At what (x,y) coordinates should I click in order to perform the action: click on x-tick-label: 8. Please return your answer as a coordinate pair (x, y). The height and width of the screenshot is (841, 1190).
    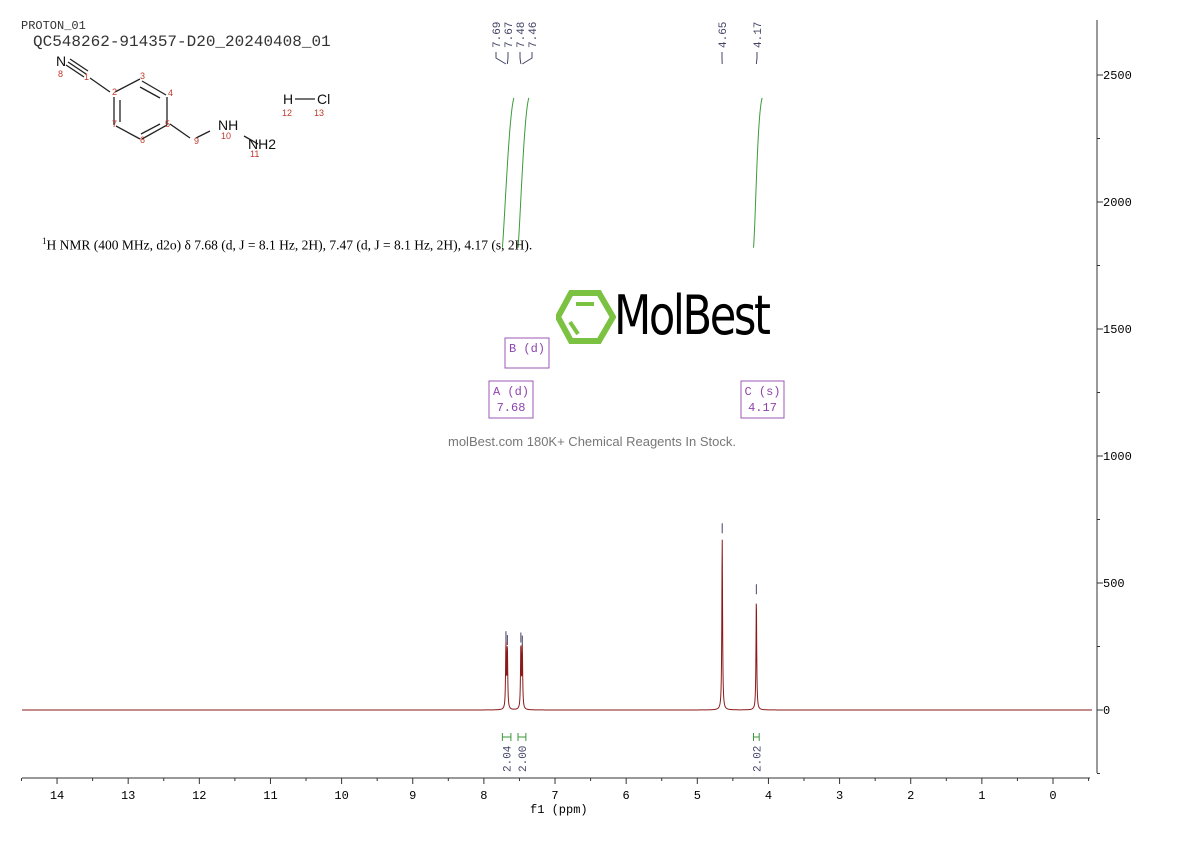
    Looking at the image, I should click on (483, 796).